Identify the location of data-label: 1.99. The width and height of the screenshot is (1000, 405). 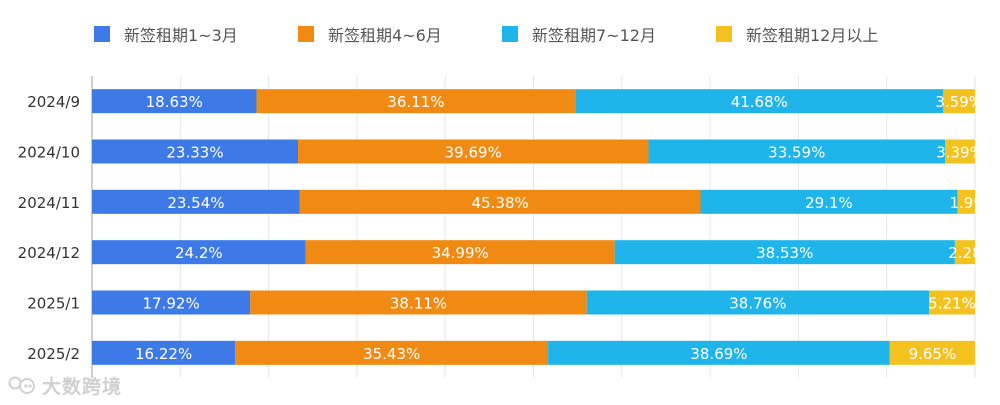
(966, 203).